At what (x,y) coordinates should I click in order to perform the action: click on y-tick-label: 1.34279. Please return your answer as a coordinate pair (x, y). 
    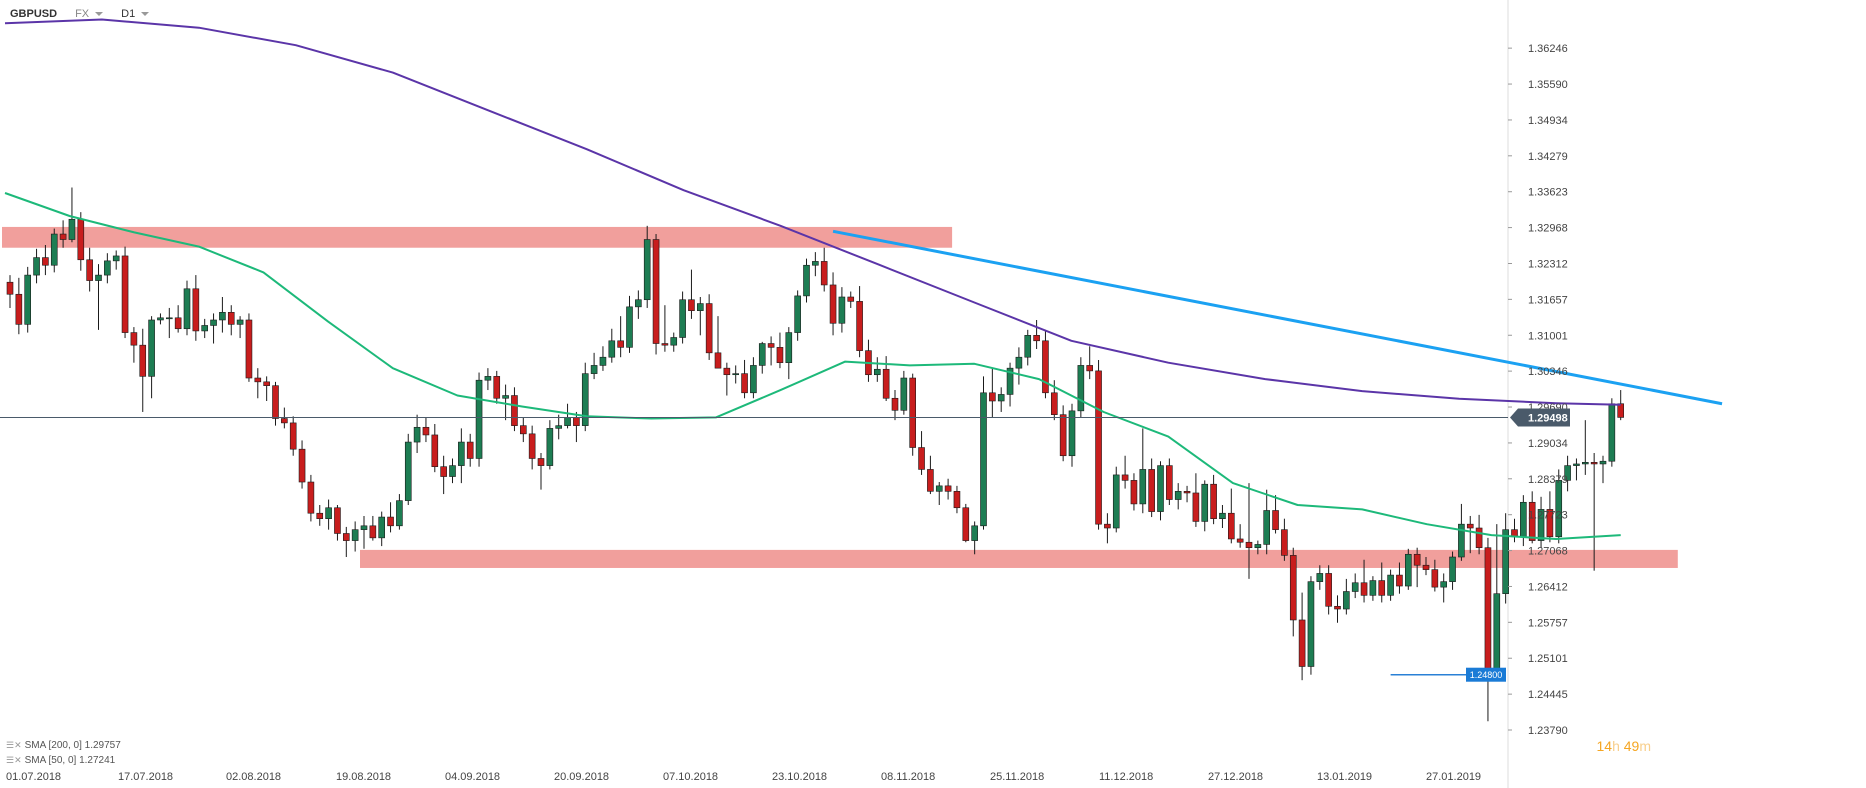
    Looking at the image, I should click on (1548, 157).